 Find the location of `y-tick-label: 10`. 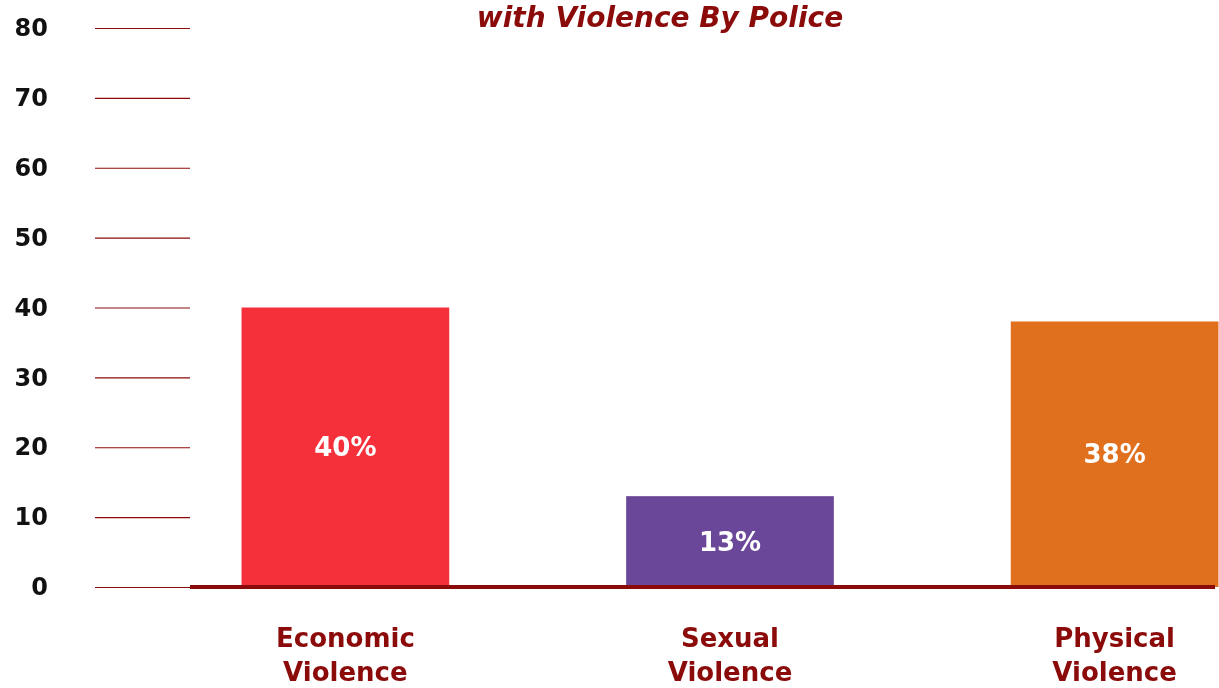

y-tick-label: 10 is located at coordinates (31, 517).